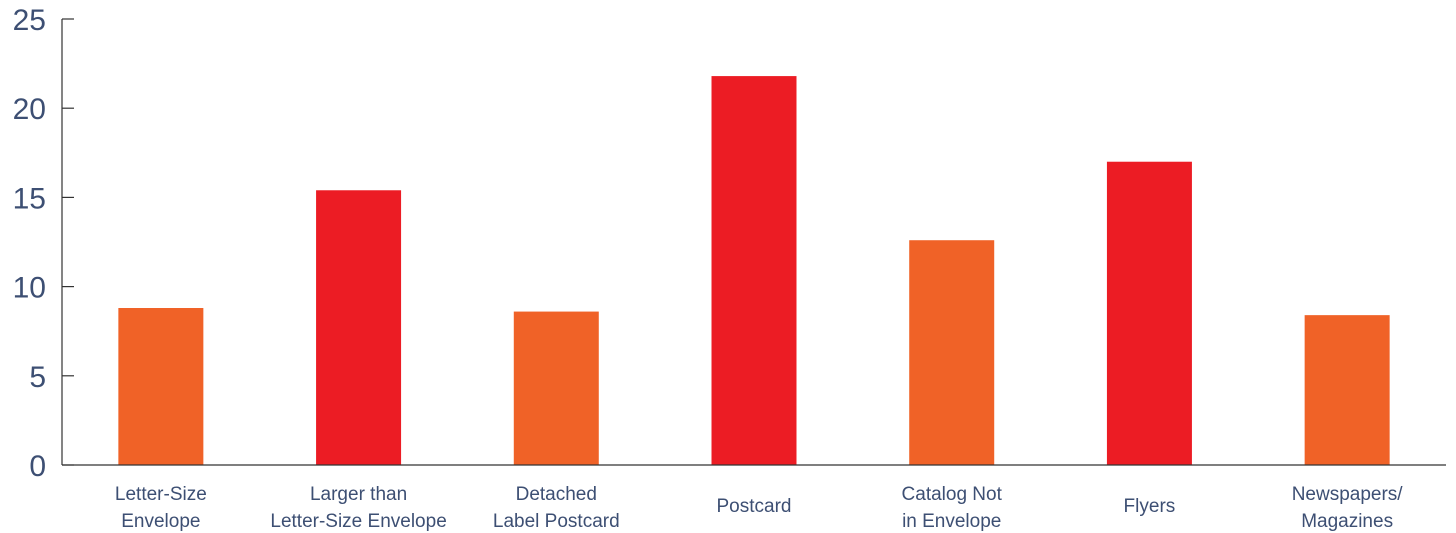 This screenshot has width=1456, height=533. I want to click on x-tick-label-line: Newspapers/, so click(1348, 494).